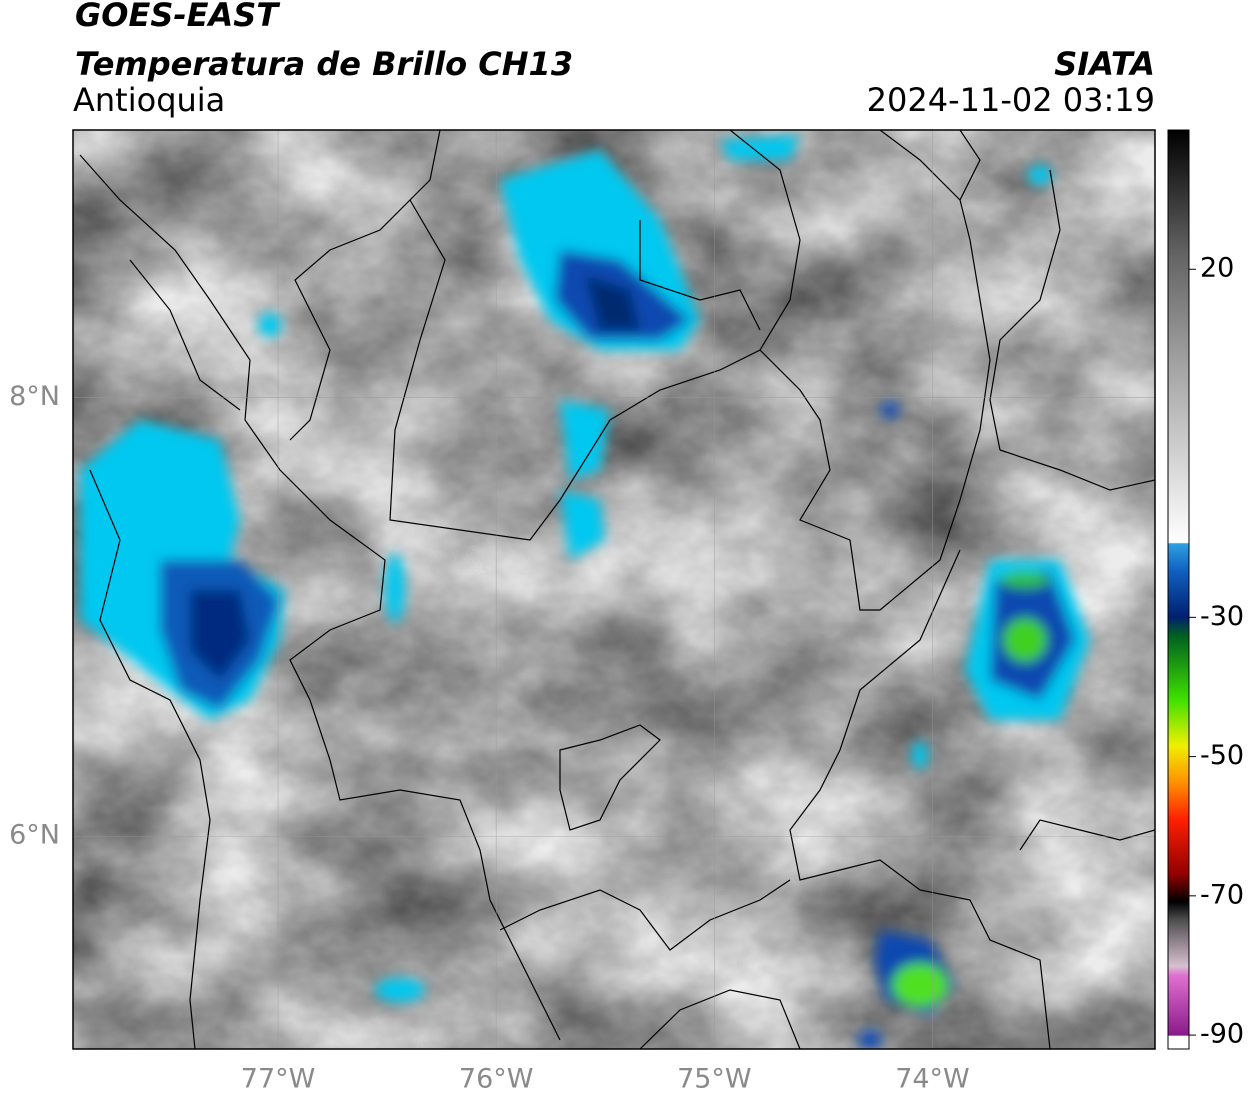  What do you see at coordinates (278, 1079) in the screenshot?
I see `lon-label: 77°W` at bounding box center [278, 1079].